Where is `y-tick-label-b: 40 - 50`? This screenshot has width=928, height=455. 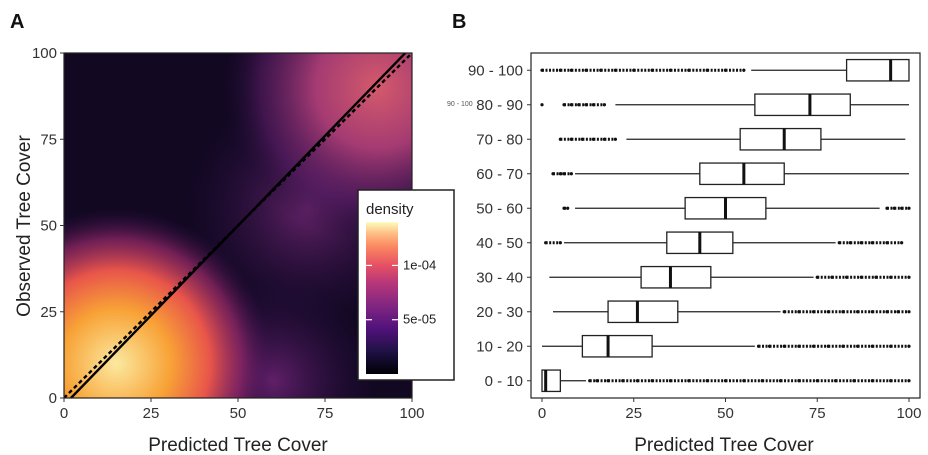
y-tick-label-b: 40 - 50 is located at coordinates (499, 243).